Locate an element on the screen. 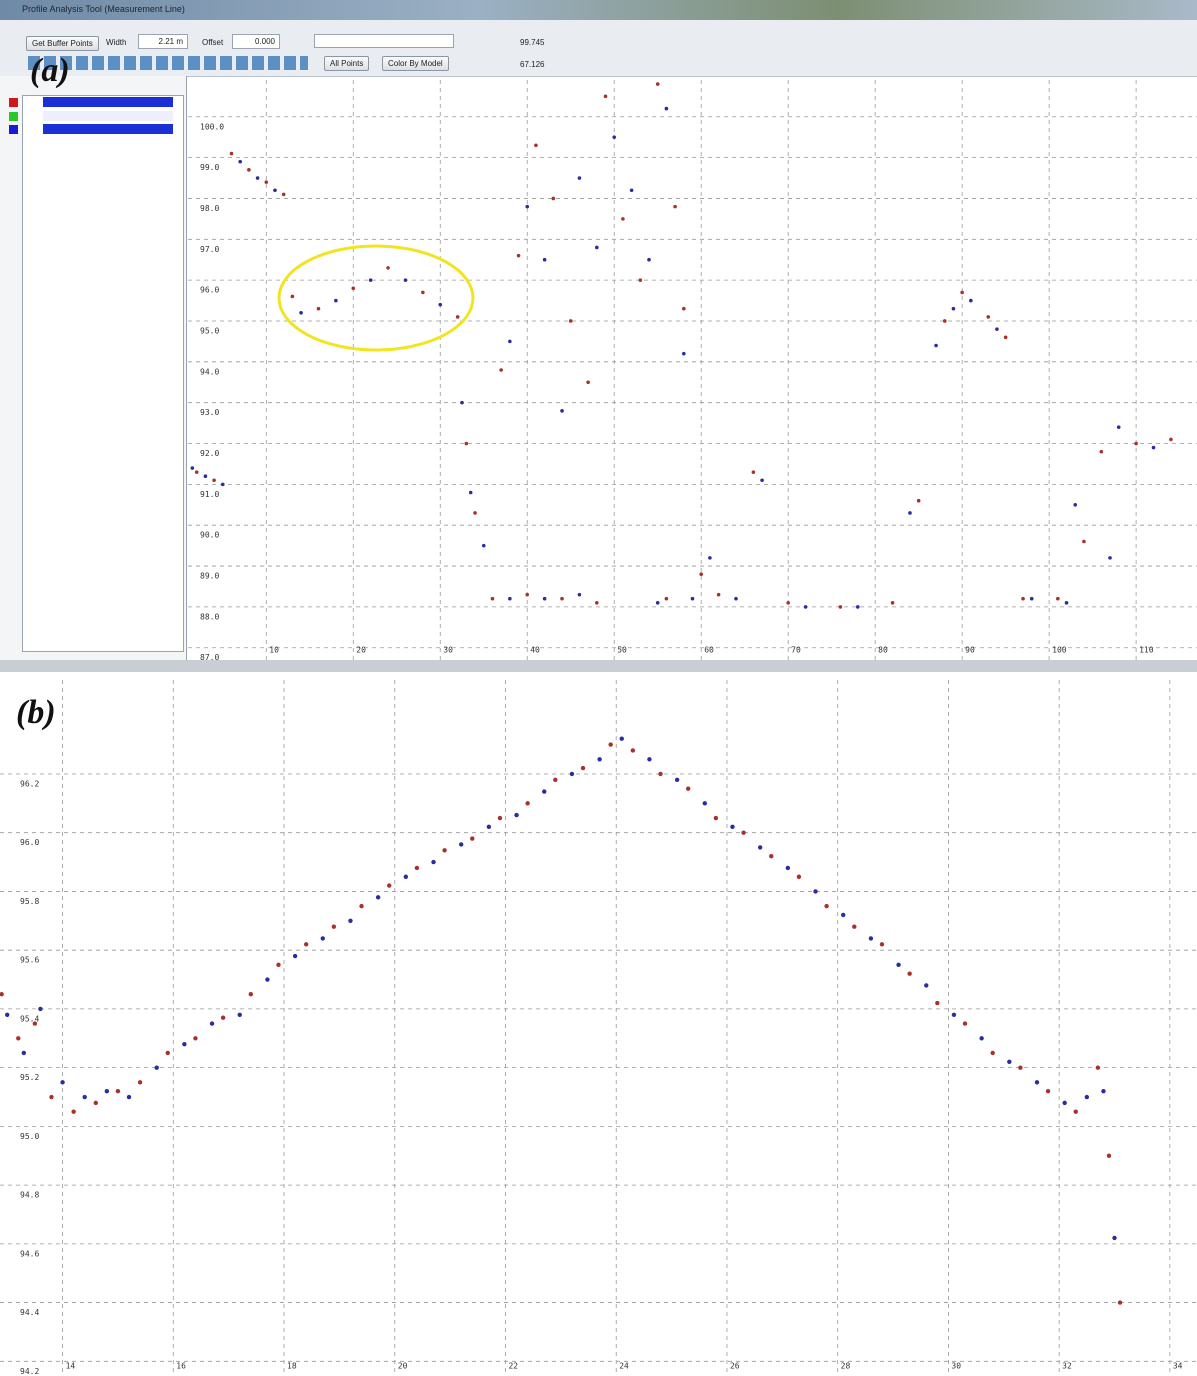 This screenshot has height=1376, width=1197. y-tick-label: 95.2 is located at coordinates (29, 1077).